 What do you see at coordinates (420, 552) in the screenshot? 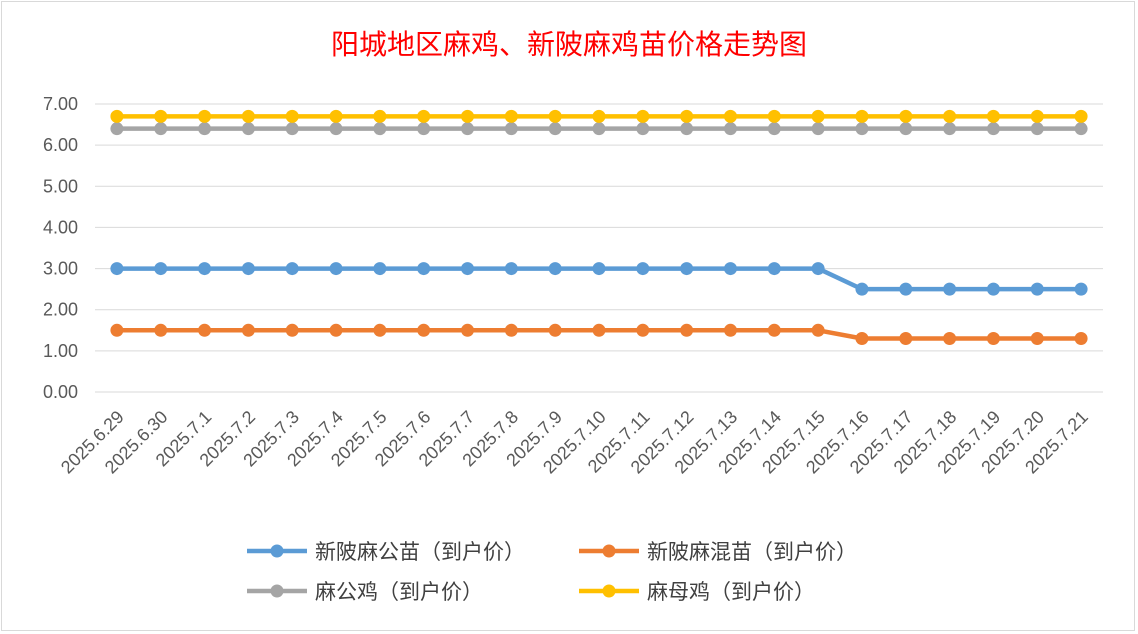
I see `legend-label: 新陂麻公苗（到户价）` at bounding box center [420, 552].